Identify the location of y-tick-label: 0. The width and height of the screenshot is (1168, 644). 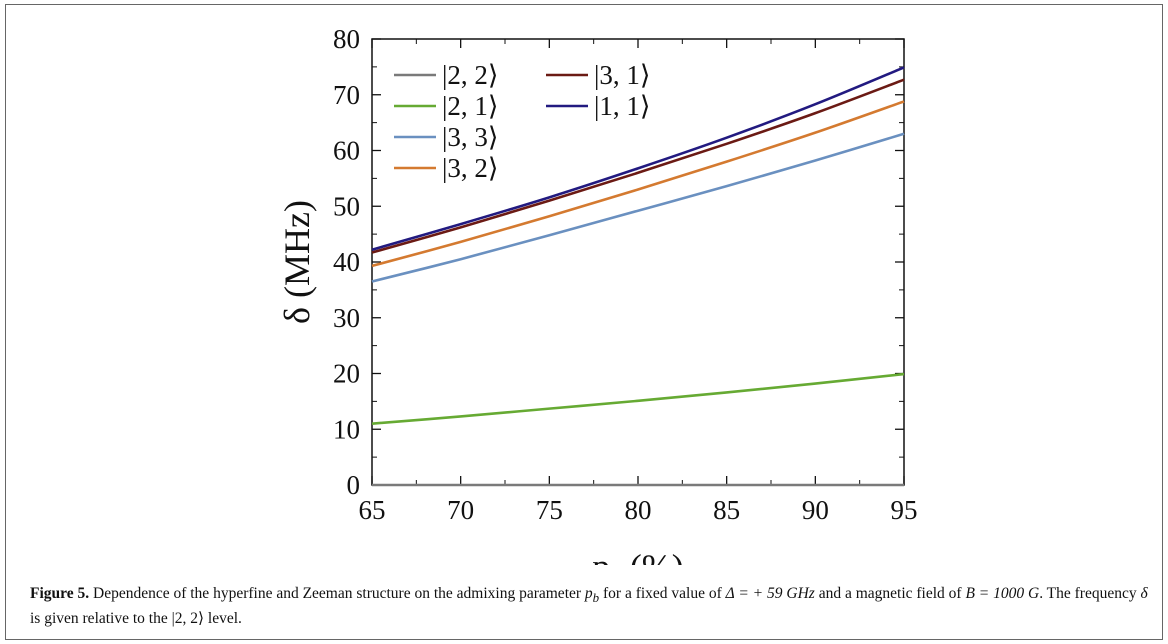
(354, 485).